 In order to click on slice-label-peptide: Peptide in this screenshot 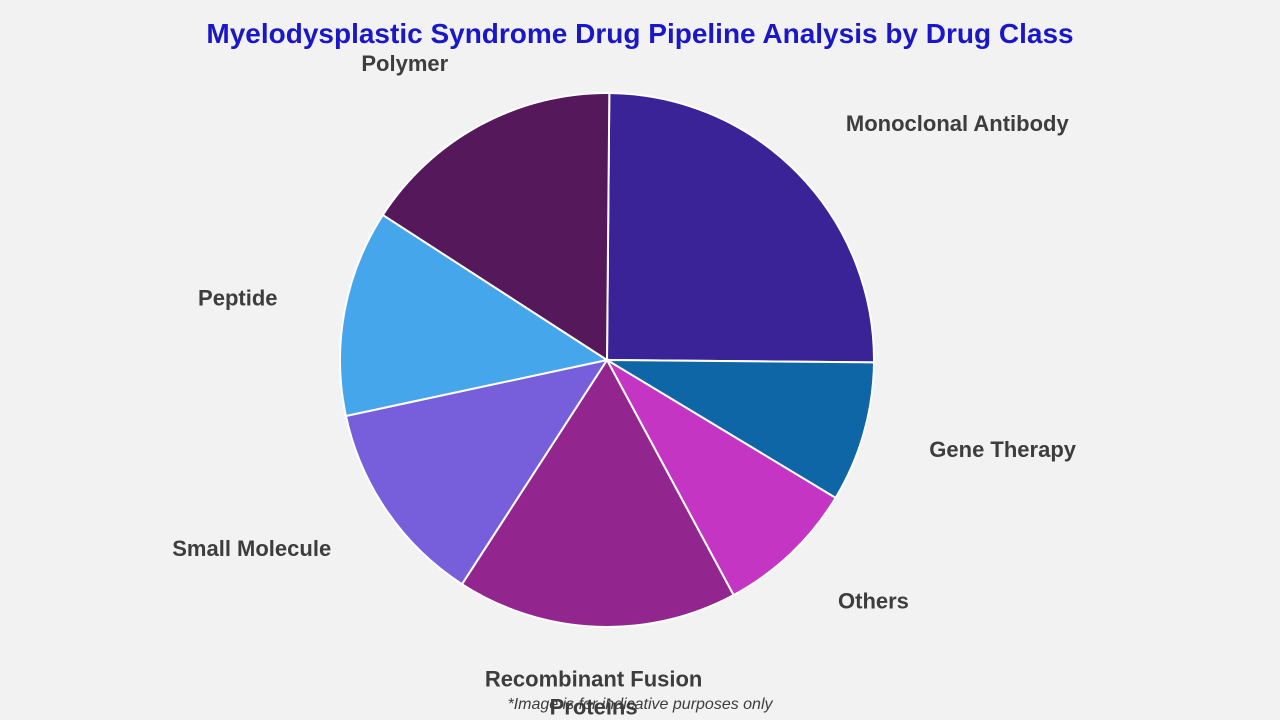, I will do `click(237, 297)`.